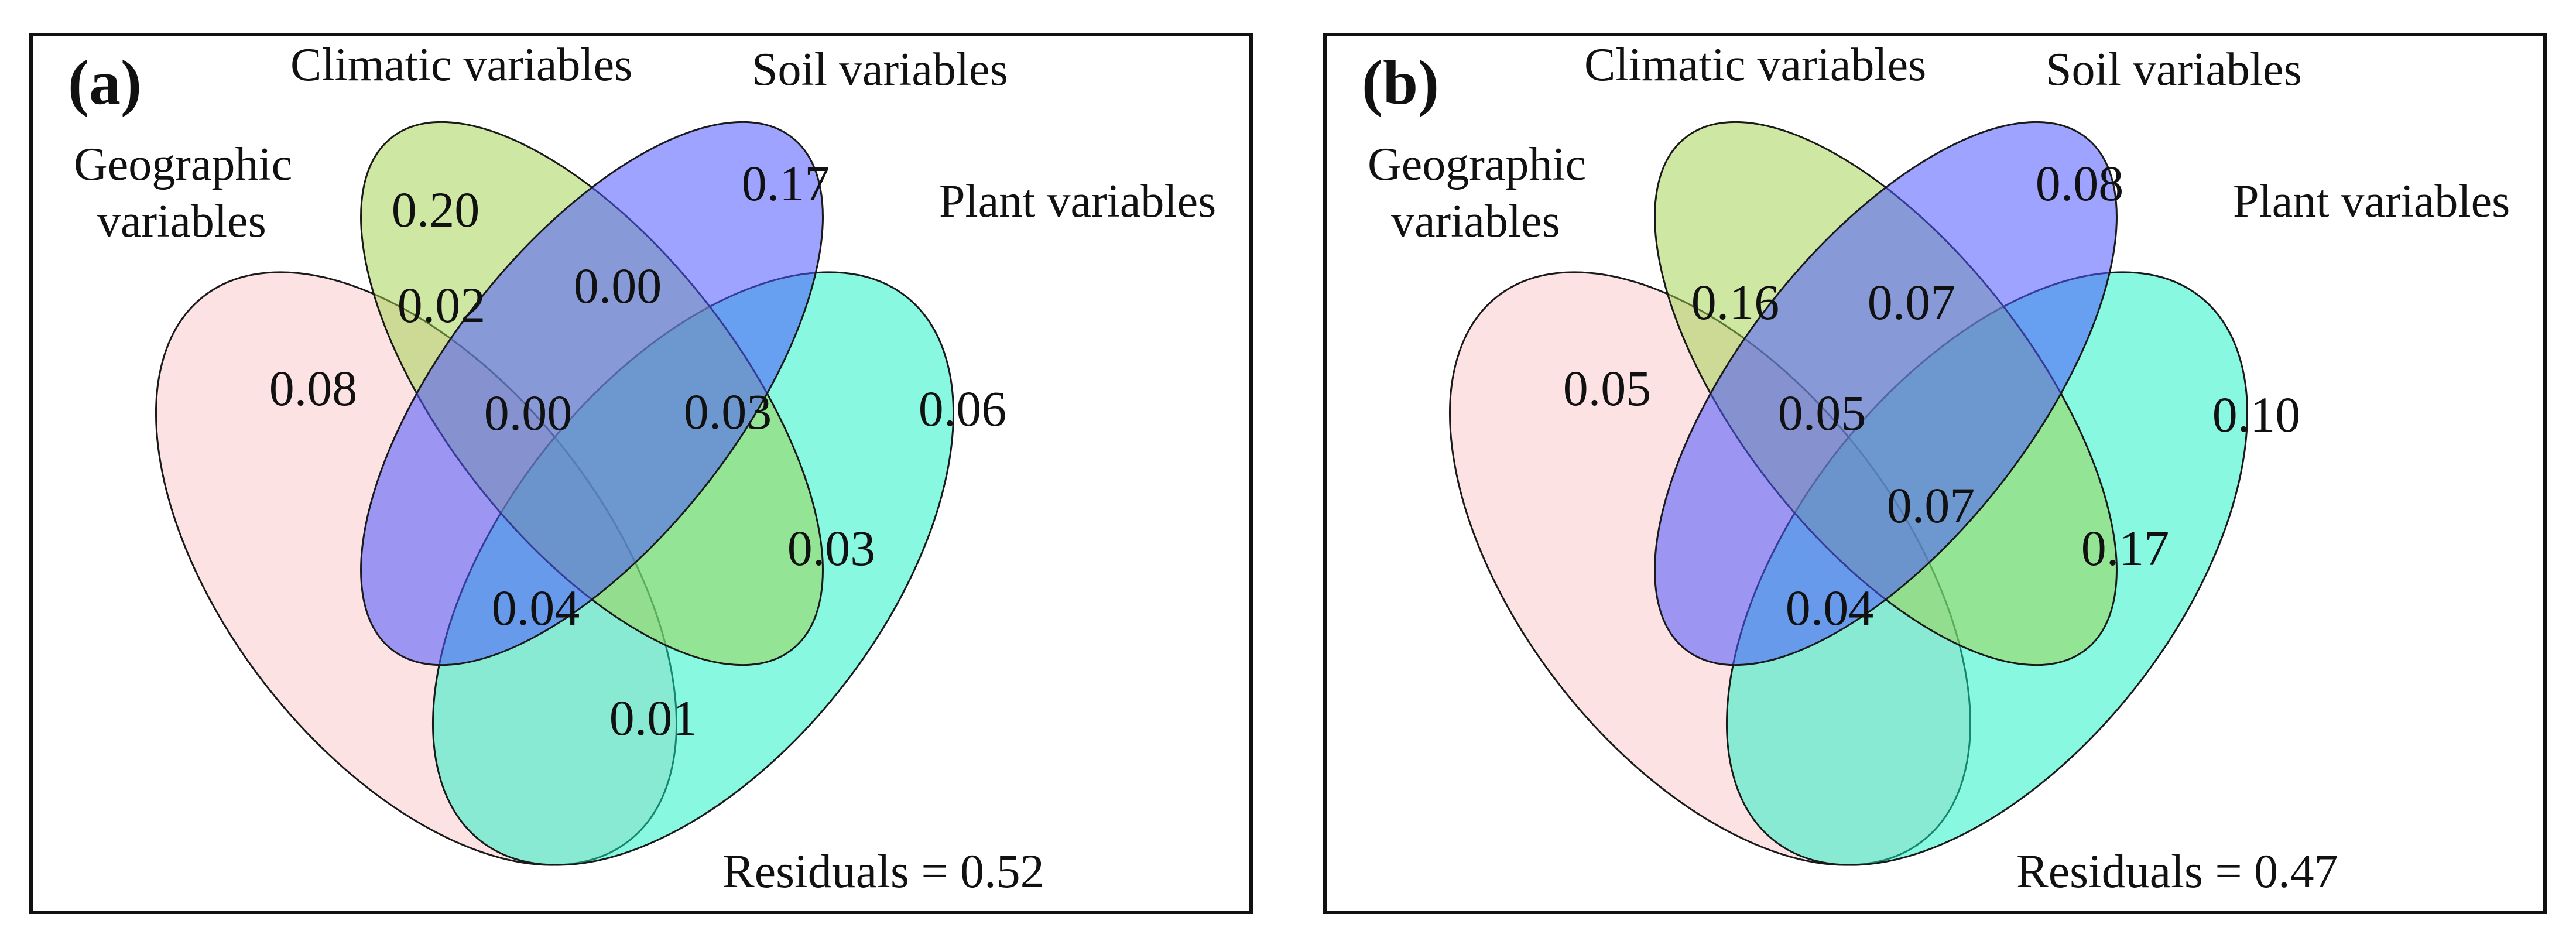 This screenshot has height=941, width=2576. I want to click on region-geo-climatic: 0.16, so click(1735, 302).